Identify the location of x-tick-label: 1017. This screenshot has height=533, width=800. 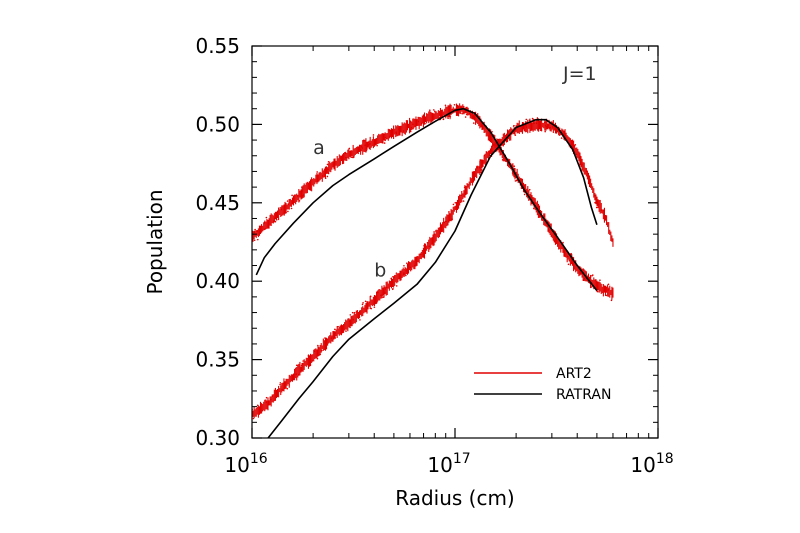
(448, 464).